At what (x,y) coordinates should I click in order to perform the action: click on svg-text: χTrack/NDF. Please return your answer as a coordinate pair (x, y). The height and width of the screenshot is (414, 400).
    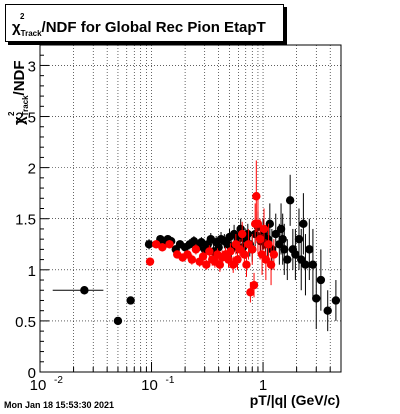
    Looking at the image, I should click on (20, 92).